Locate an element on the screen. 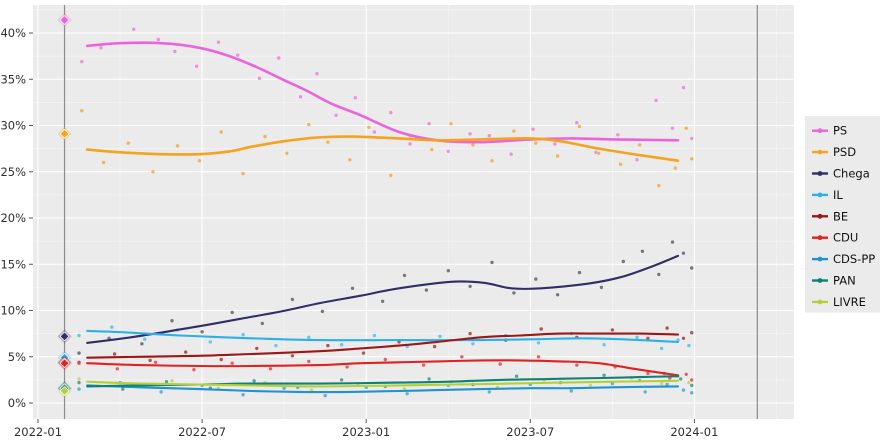  legend-key-dot-cds-pp is located at coordinates (820, 259).